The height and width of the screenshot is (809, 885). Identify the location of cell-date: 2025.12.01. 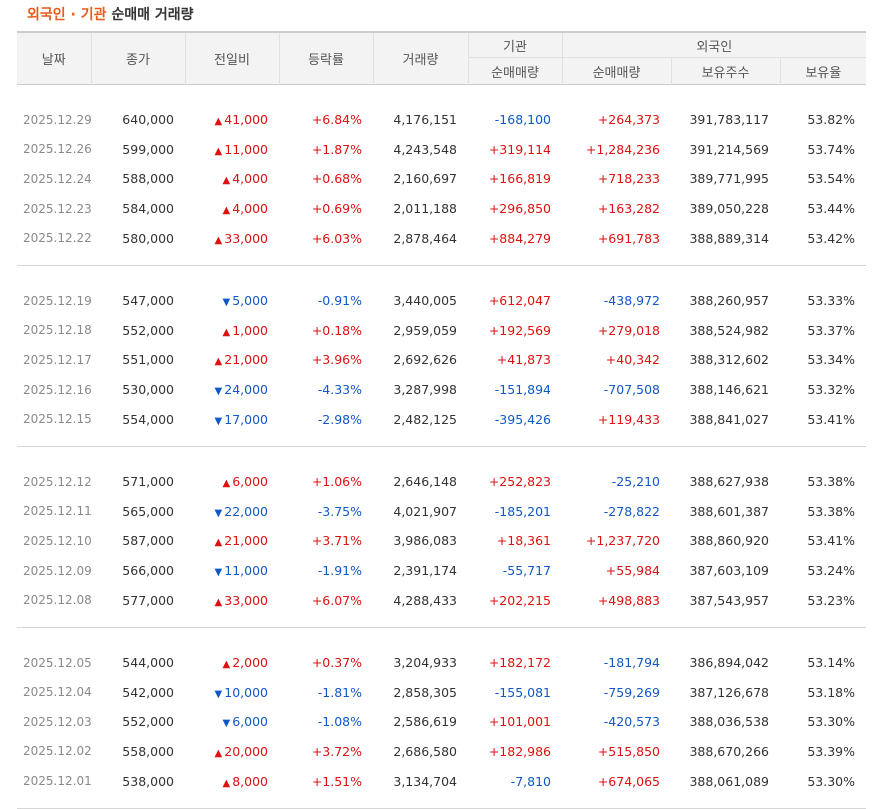
(57, 781).